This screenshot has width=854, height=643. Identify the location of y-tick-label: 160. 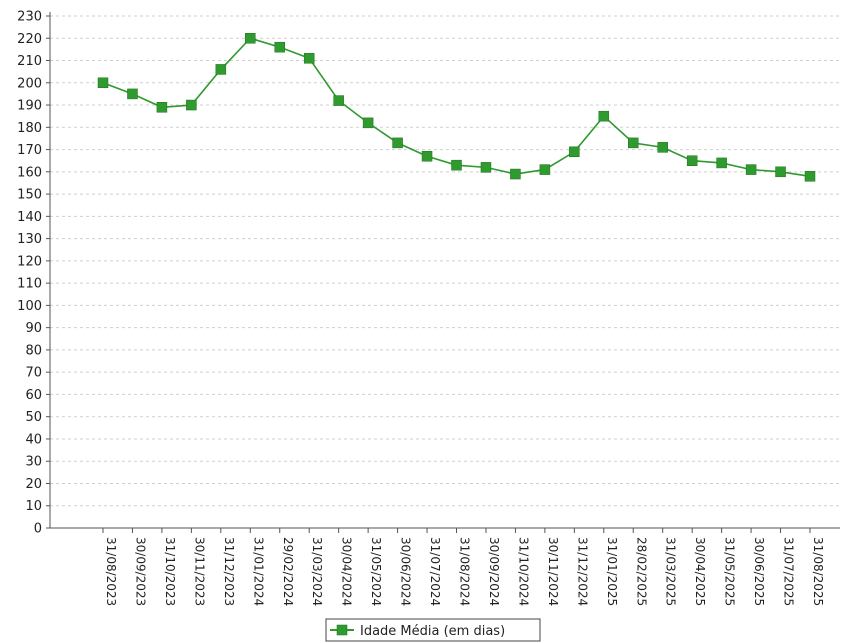
(29, 172).